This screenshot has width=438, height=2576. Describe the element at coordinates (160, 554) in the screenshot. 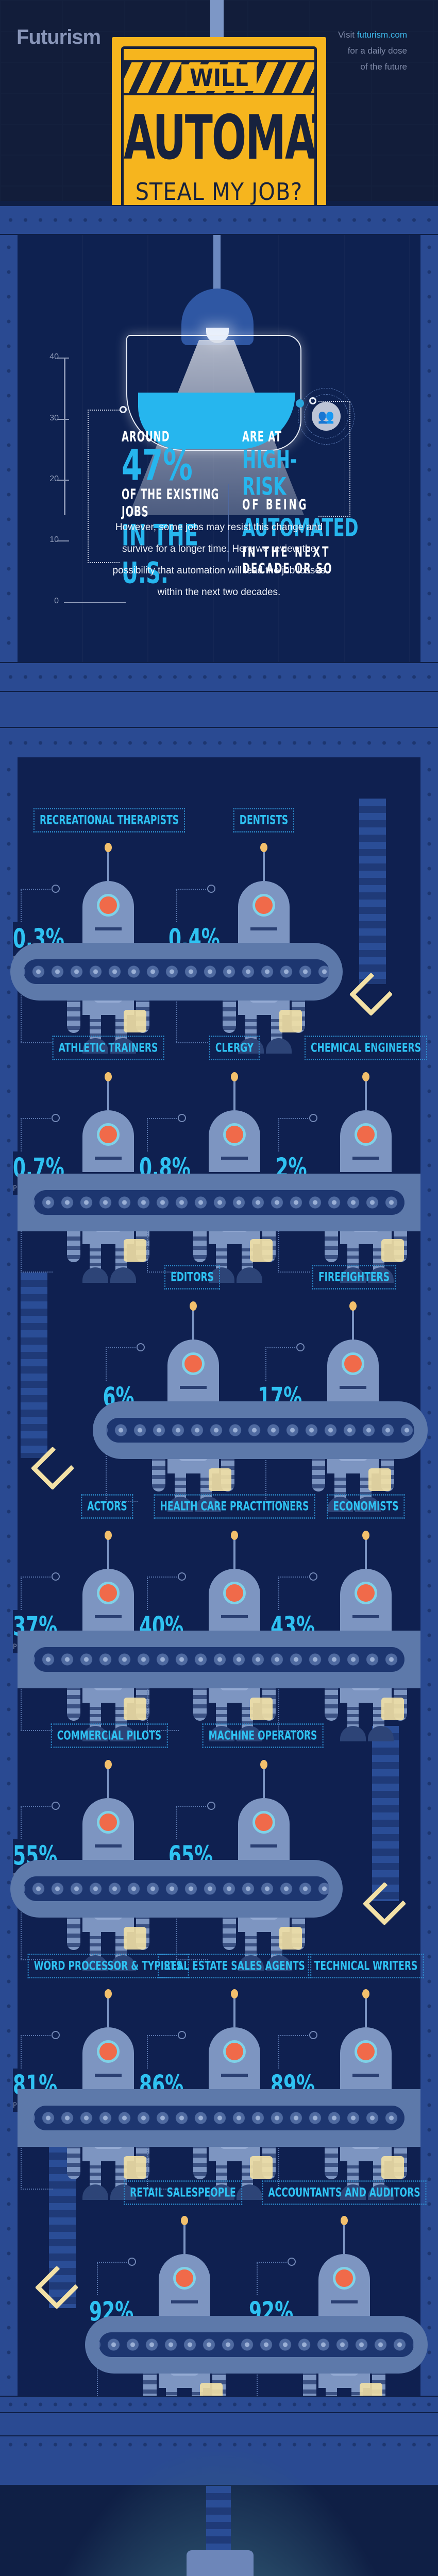

I see `stat-desc-big: IN THE U.S.` at that location.